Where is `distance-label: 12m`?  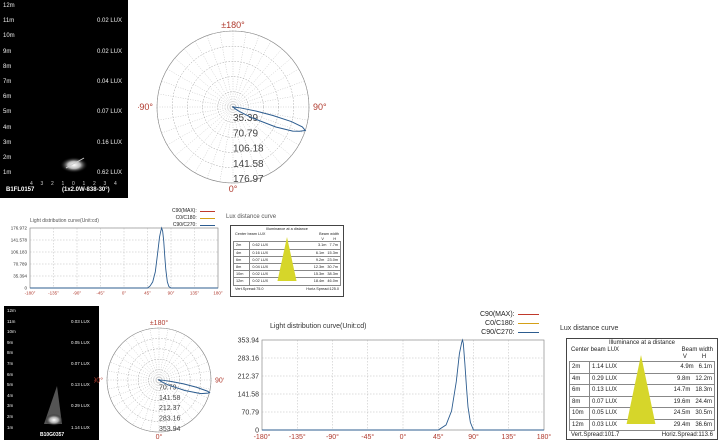 distance-label: 12m is located at coordinates (11, 310).